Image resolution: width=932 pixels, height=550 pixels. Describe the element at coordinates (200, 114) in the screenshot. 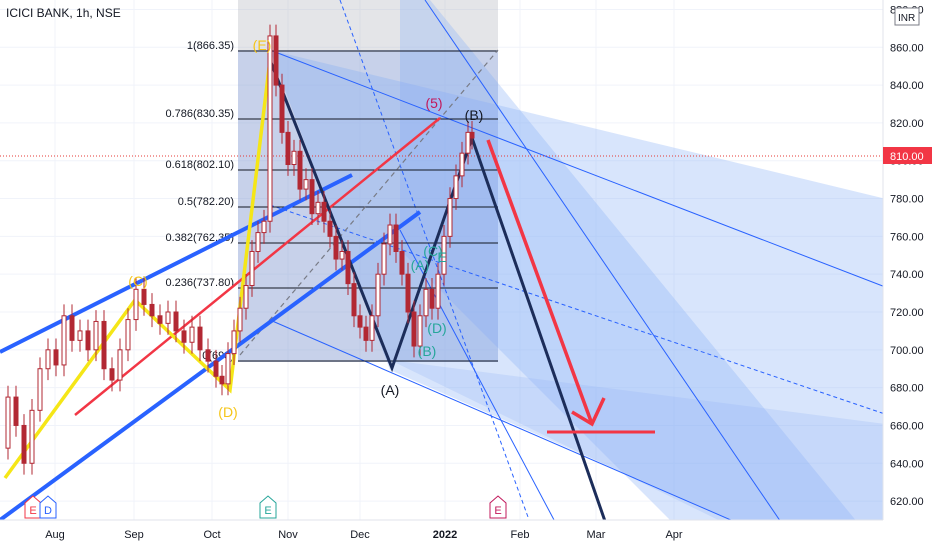

I see `fib-label: 0.786(830.35)` at that location.